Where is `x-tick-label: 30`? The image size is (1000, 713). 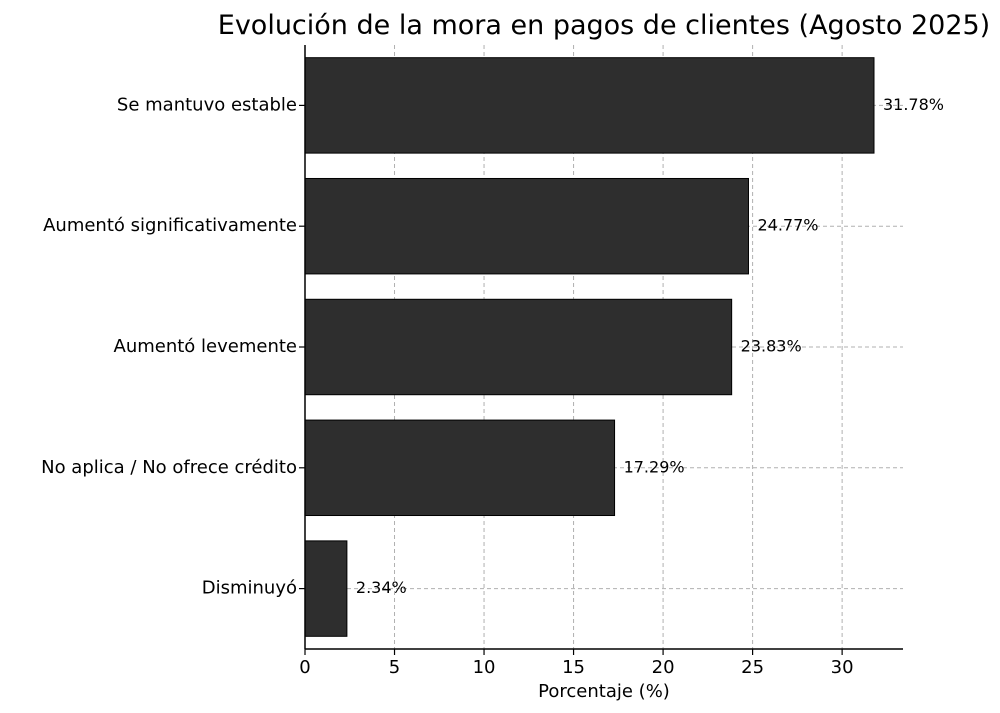
x-tick-label: 30 is located at coordinates (842, 667).